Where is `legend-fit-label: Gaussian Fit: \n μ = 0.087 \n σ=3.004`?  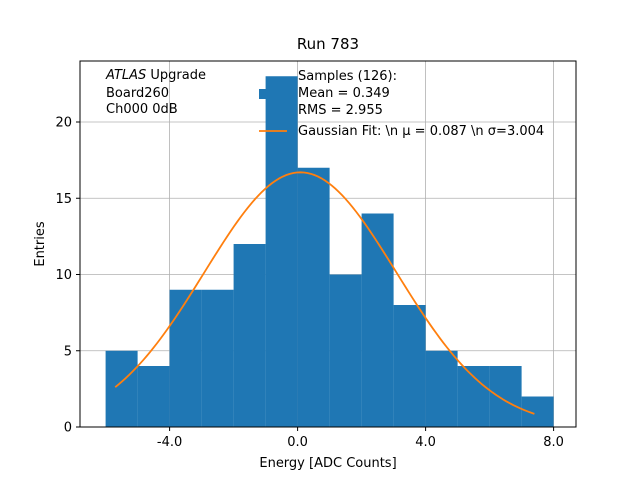
legend-fit-label: Gaussian Fit: \n μ = 0.087 \n σ=3.004 is located at coordinates (421, 131).